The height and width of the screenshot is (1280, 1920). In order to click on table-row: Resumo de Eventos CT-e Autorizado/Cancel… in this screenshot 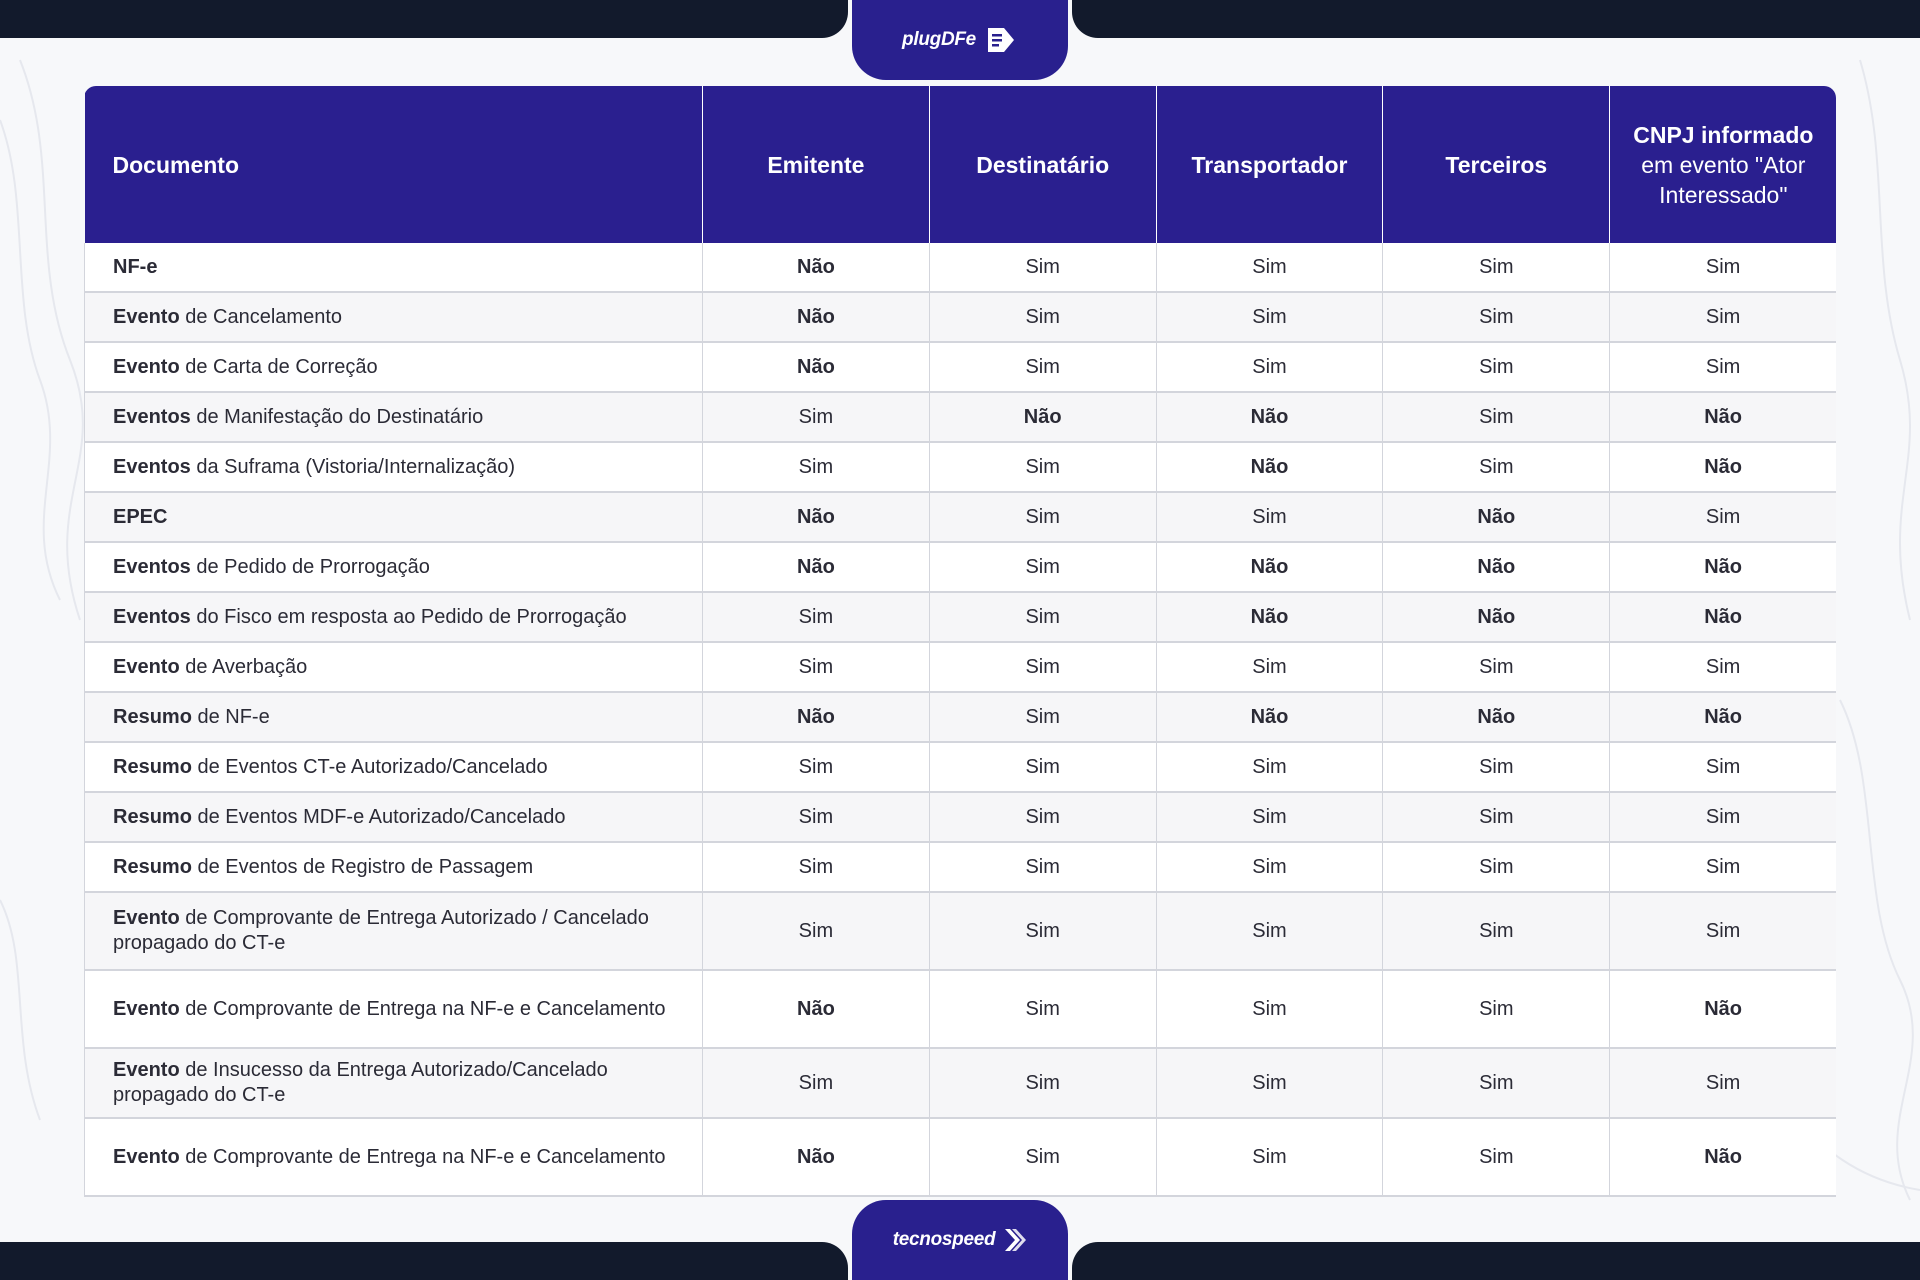, I will do `click(960, 767)`.